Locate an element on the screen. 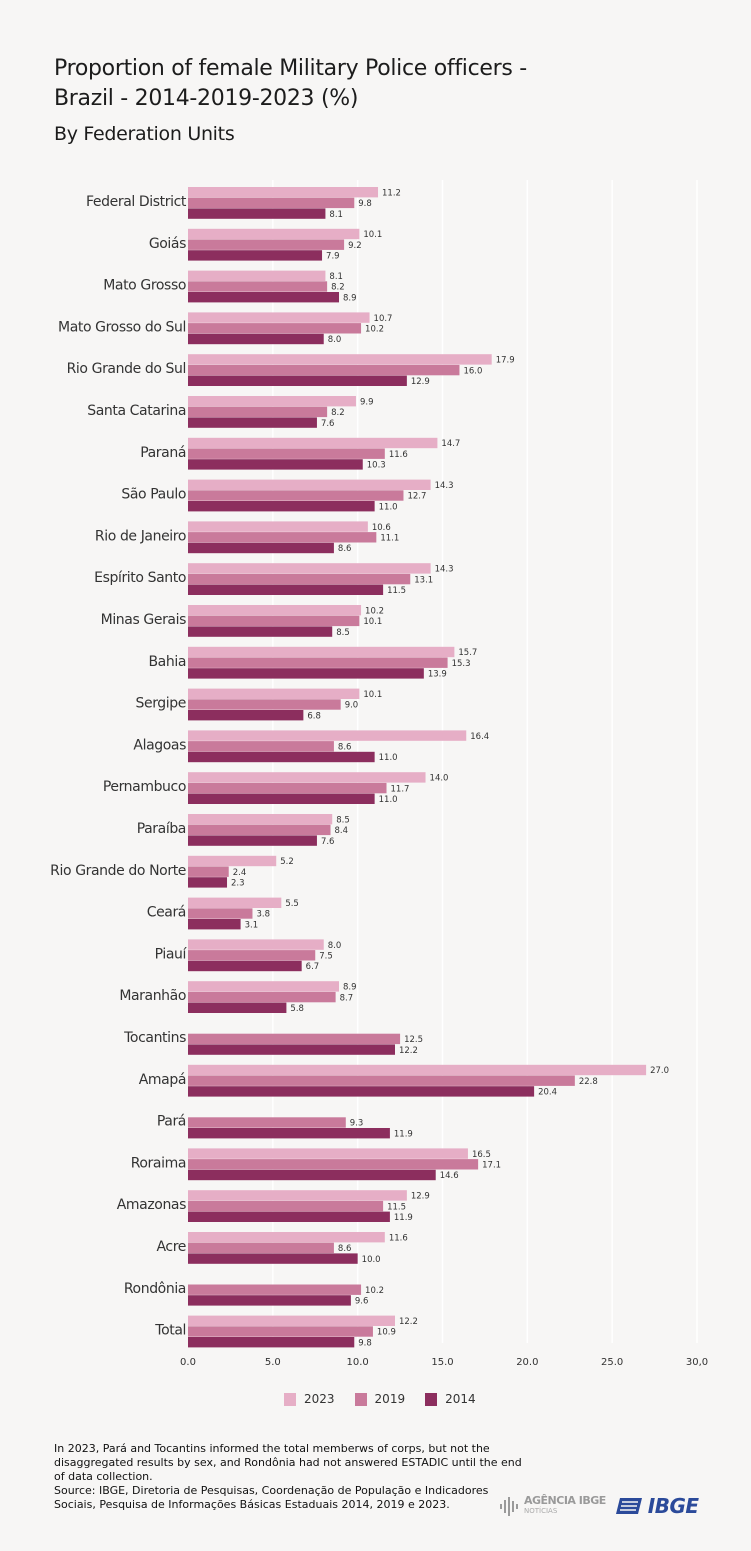  data-label: 12.5 is located at coordinates (413, 1040).